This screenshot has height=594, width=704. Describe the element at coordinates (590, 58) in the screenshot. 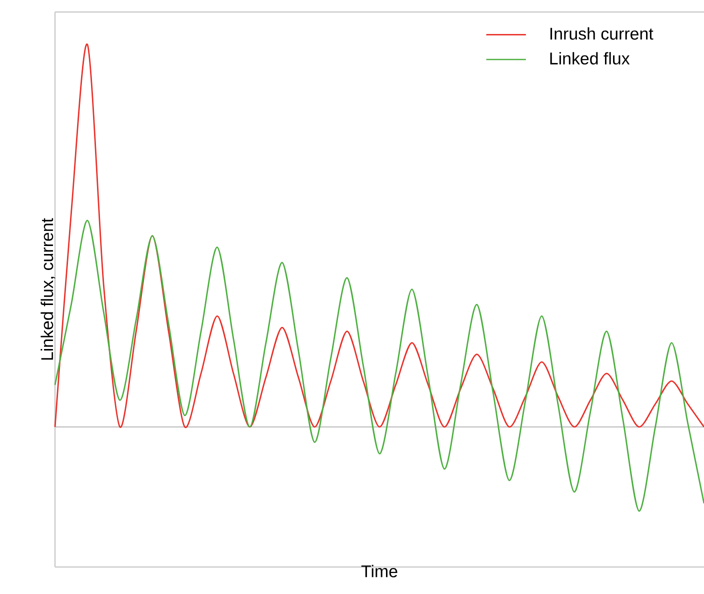

I see `legend-label: Linked flux` at that location.